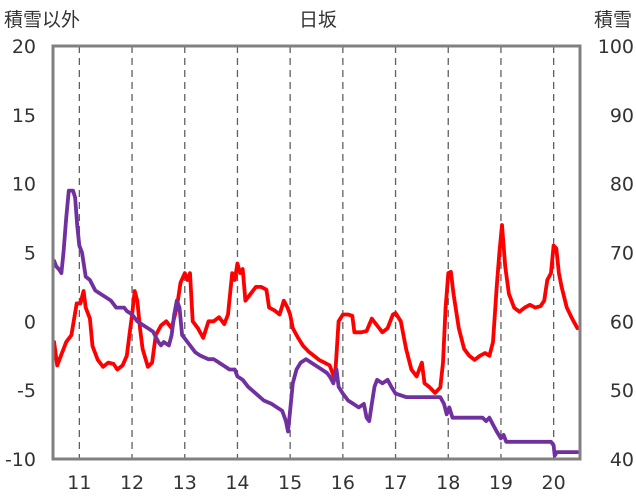 The height and width of the screenshot is (501, 636). What do you see at coordinates (343, 483) in the screenshot?
I see `x-tick-label-16: 16` at bounding box center [343, 483].